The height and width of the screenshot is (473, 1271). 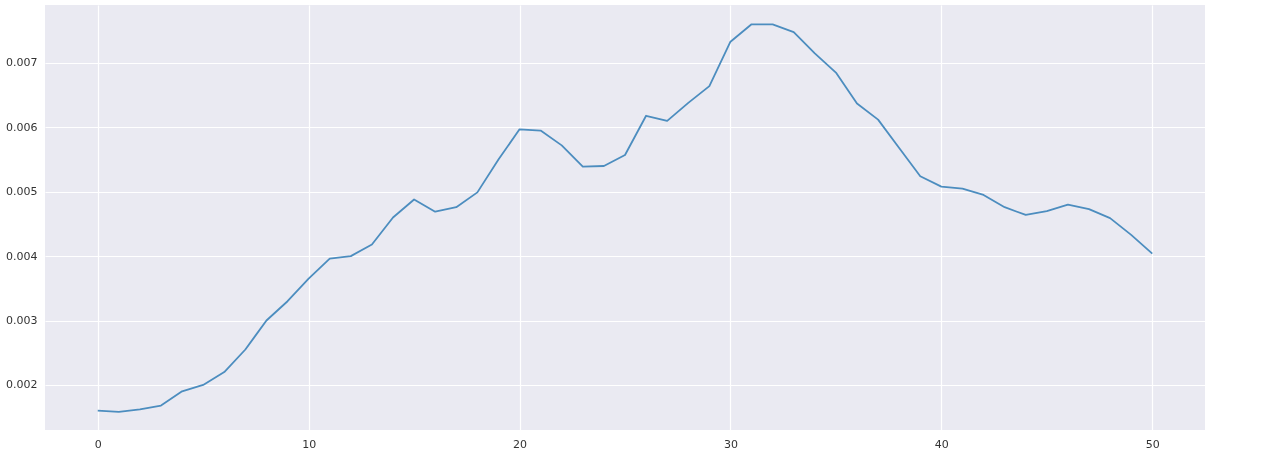 What do you see at coordinates (22, 127) in the screenshot?
I see `y-tick-label: 0.006` at bounding box center [22, 127].